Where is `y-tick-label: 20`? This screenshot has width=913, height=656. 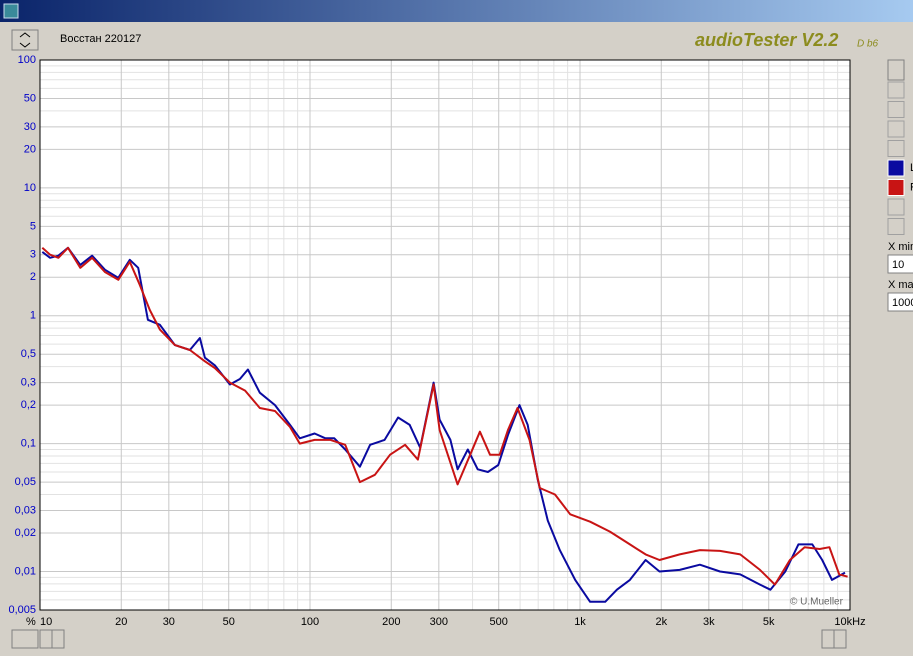 y-tick-label: 20 is located at coordinates (30, 149).